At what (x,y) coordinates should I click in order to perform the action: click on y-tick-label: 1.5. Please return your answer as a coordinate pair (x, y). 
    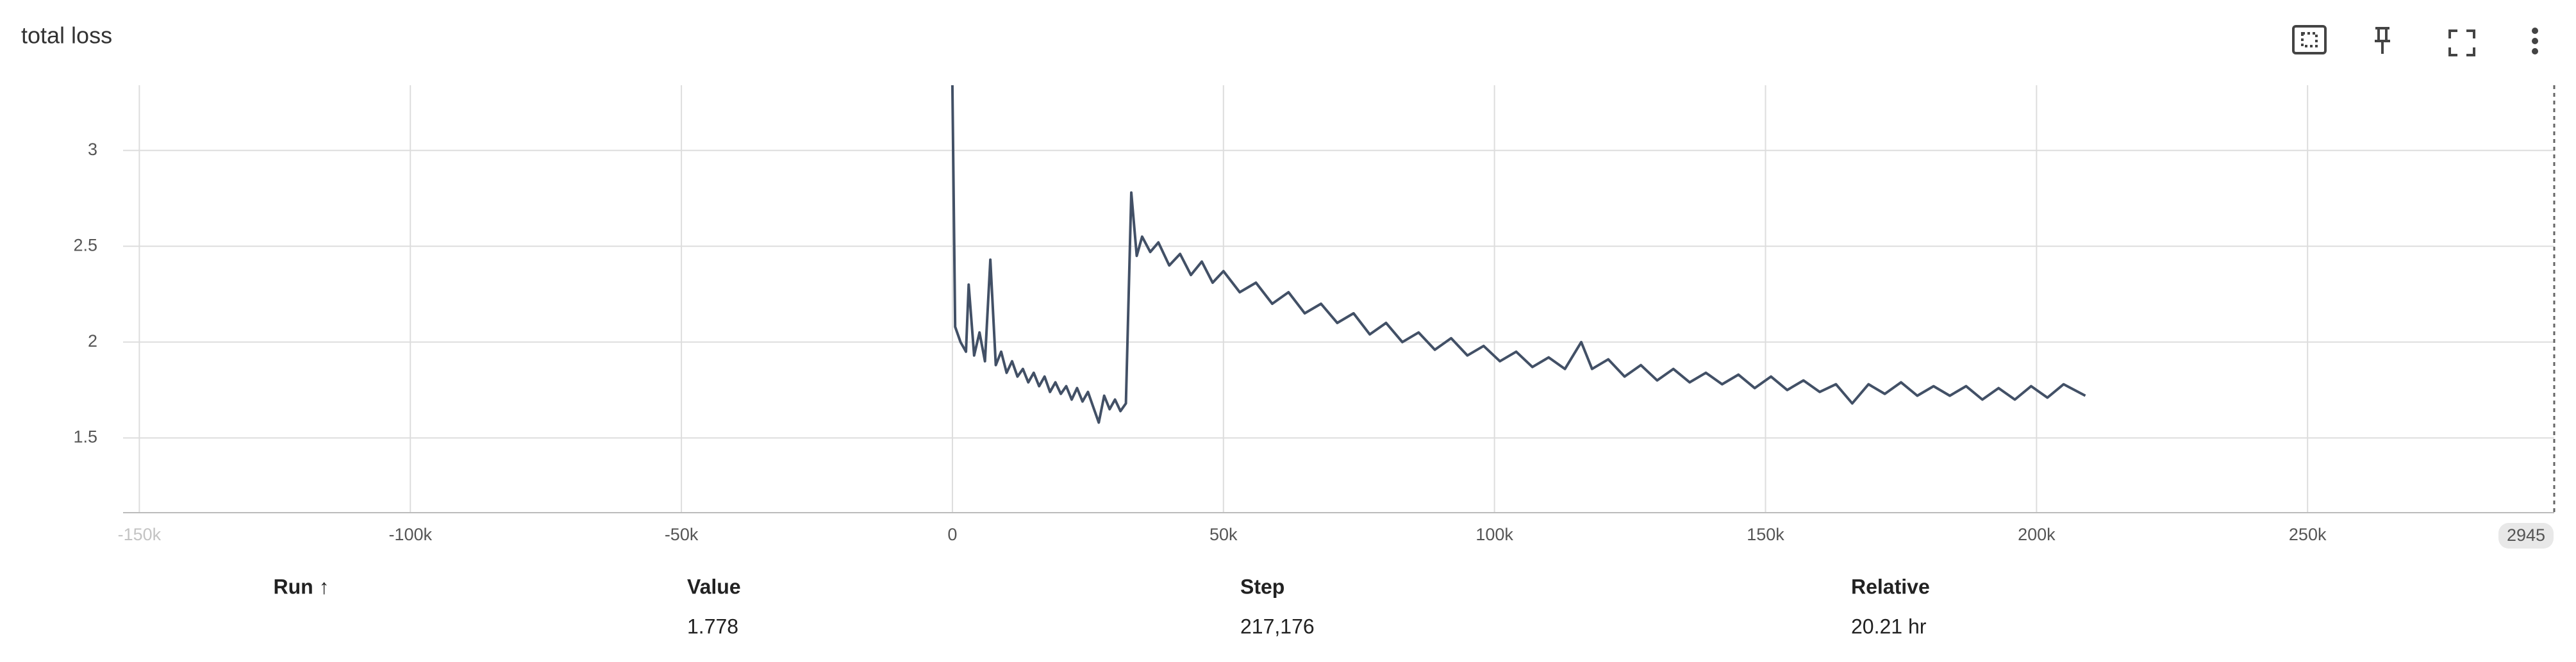
    Looking at the image, I should click on (85, 437).